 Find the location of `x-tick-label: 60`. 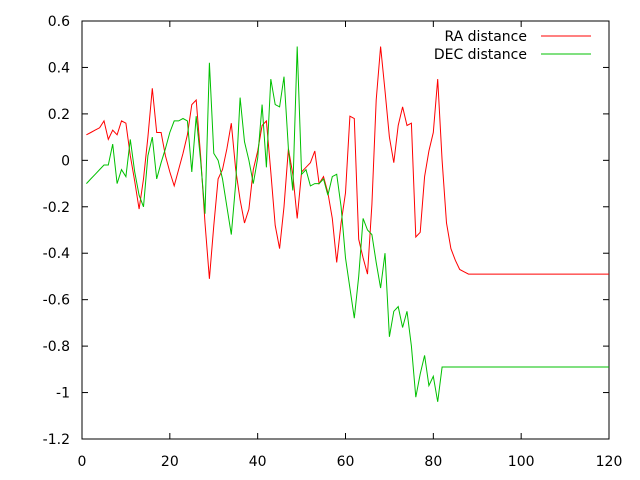

x-tick-label: 60 is located at coordinates (346, 462).